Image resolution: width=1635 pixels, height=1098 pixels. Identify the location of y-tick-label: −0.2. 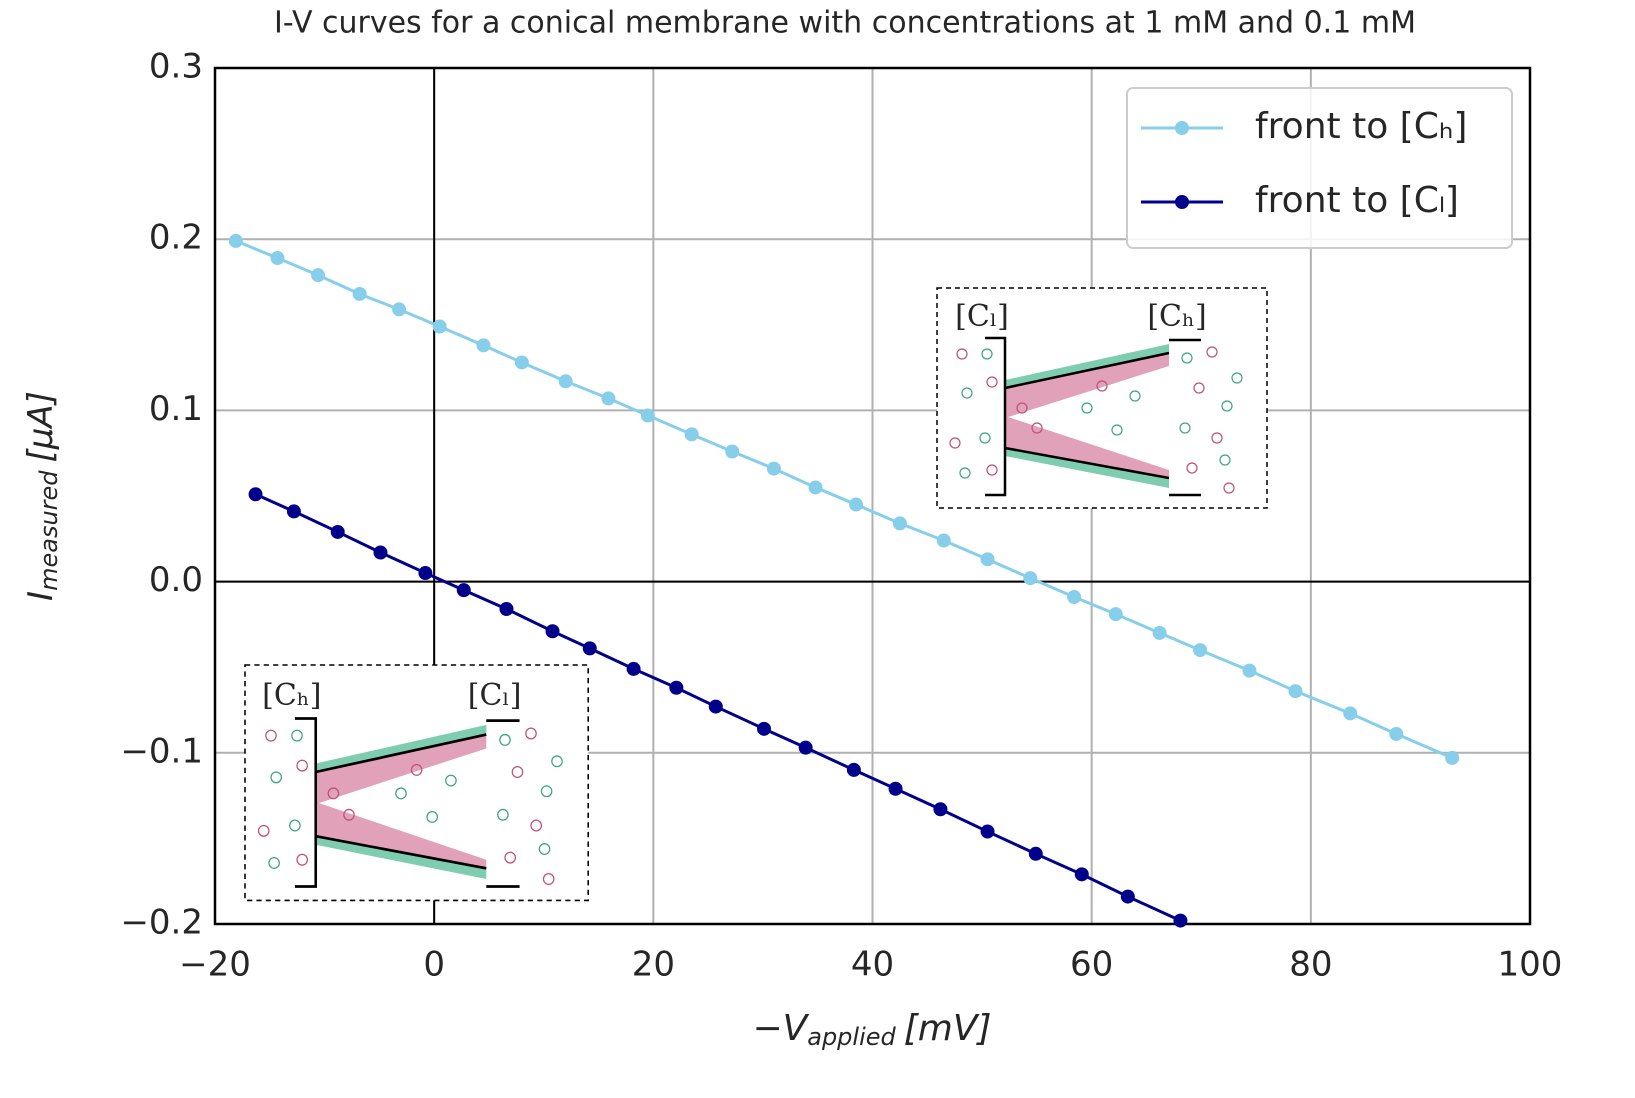
(161, 923).